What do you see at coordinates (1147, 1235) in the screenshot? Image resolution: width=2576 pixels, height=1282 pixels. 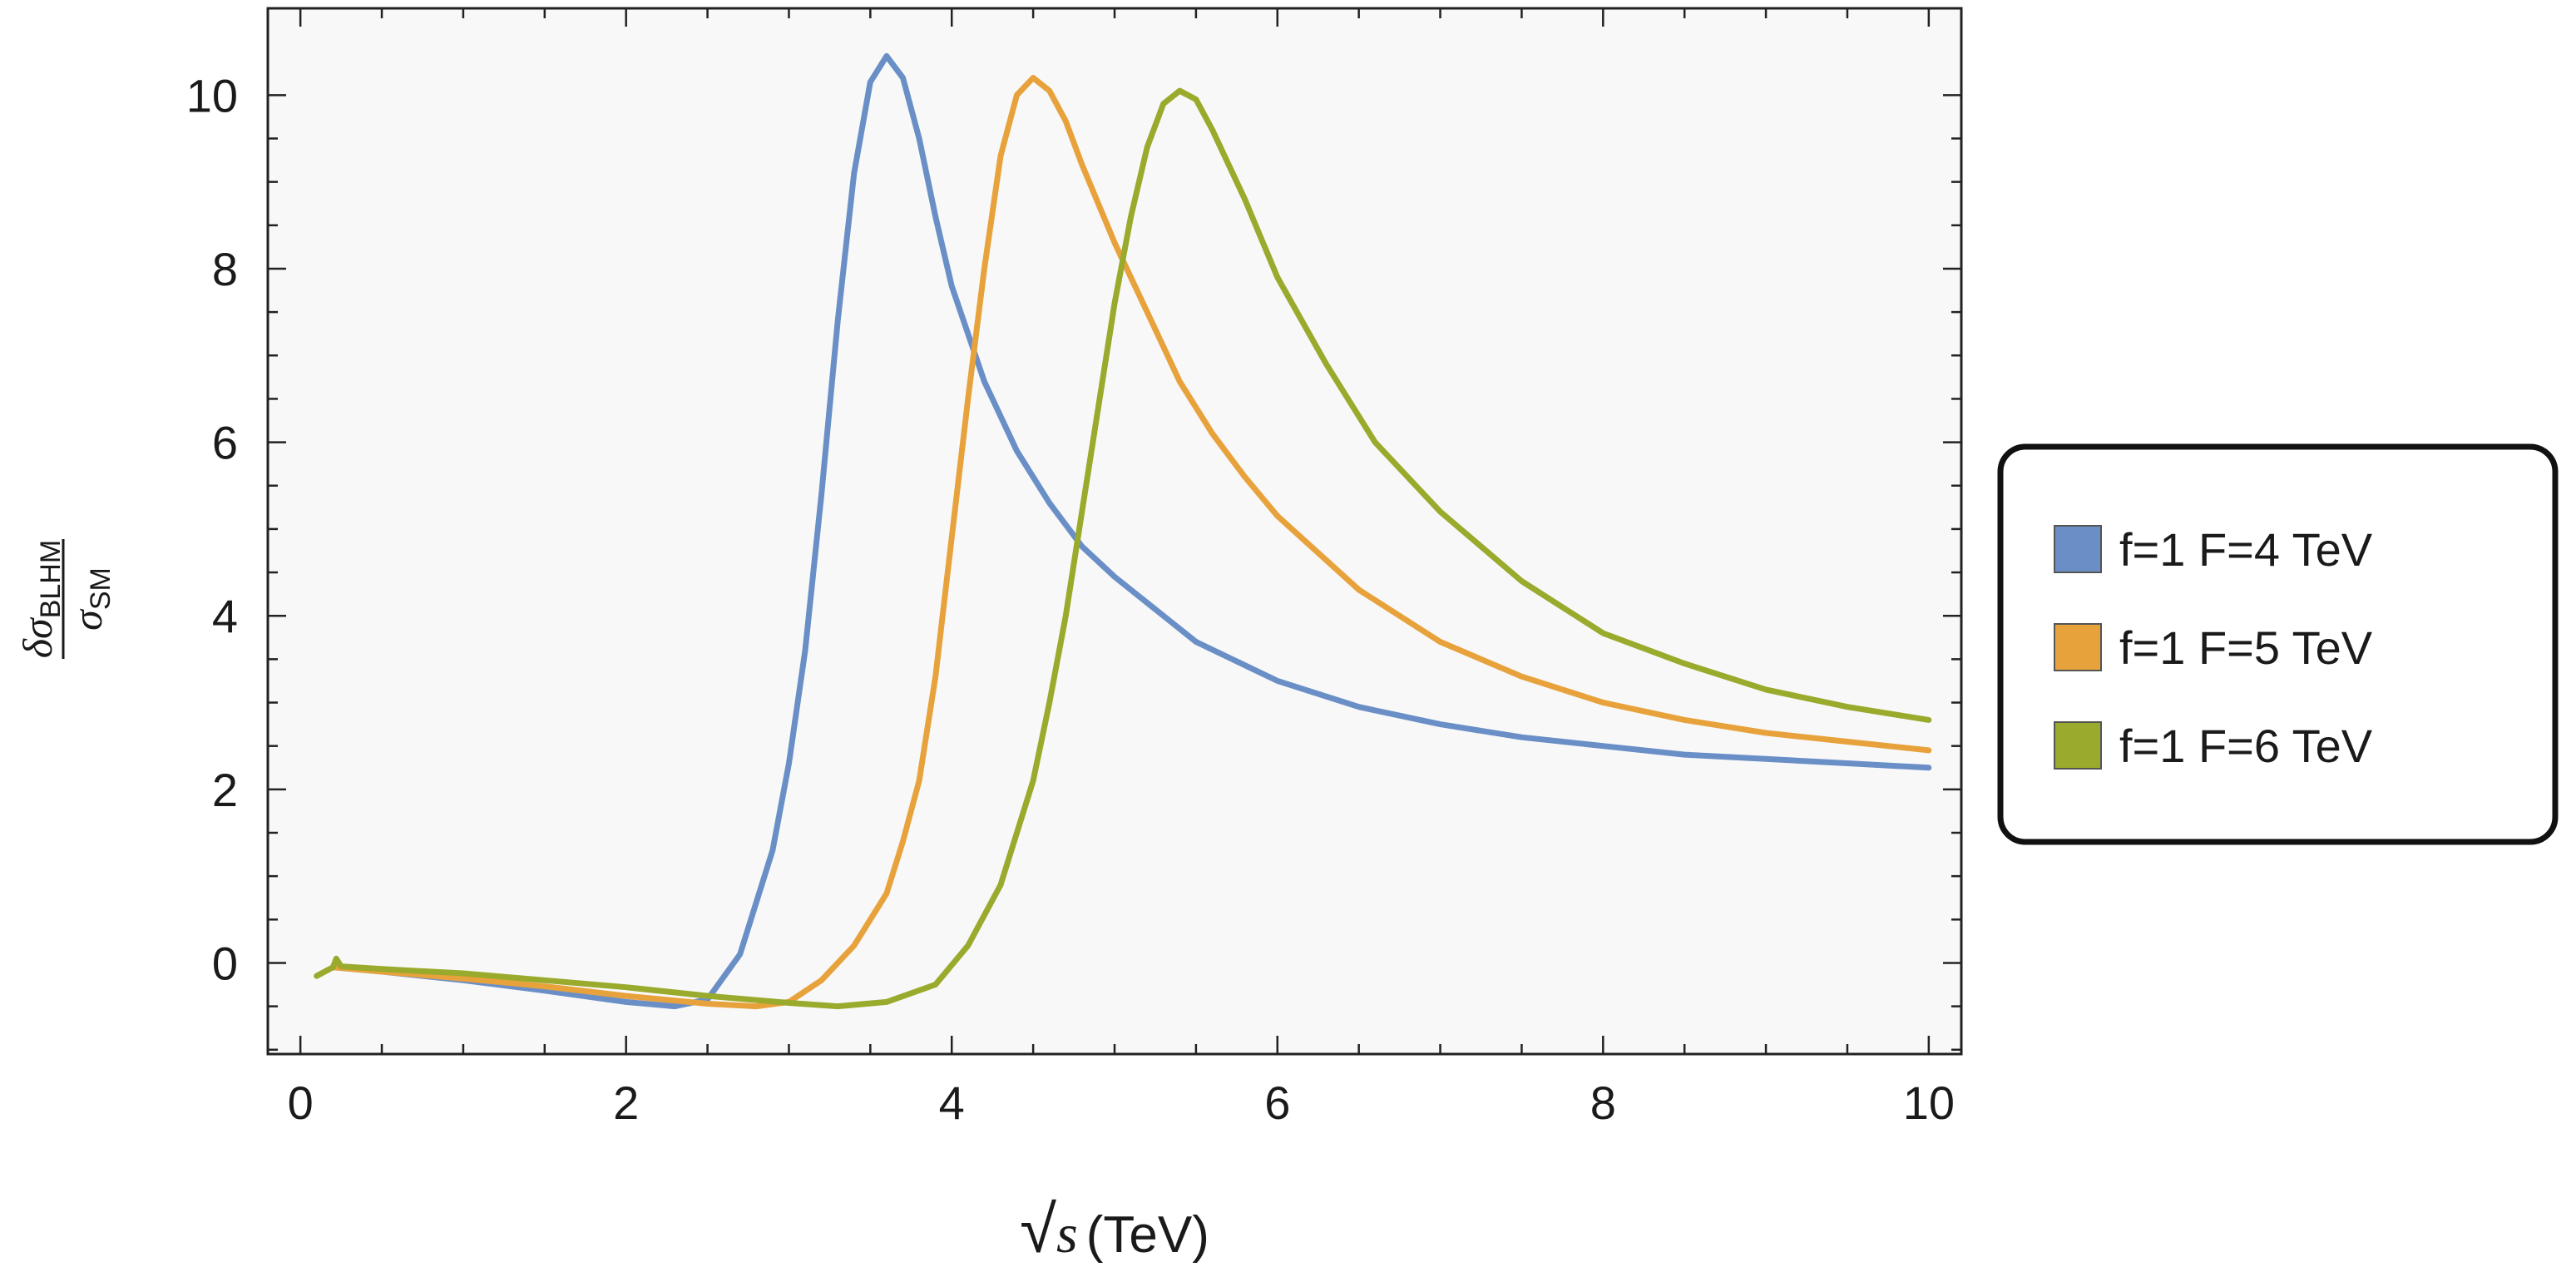 I see `x-axis-unit: (TeV)` at bounding box center [1147, 1235].